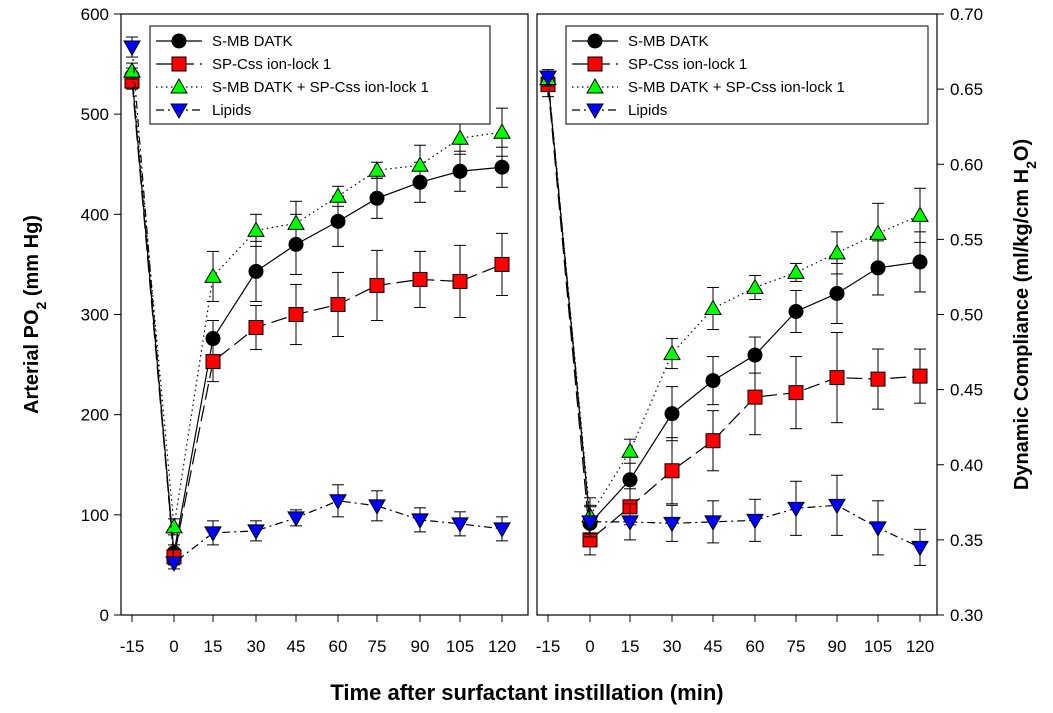  What do you see at coordinates (95, 315) in the screenshot?
I see `y-tick-label: 300` at bounding box center [95, 315].